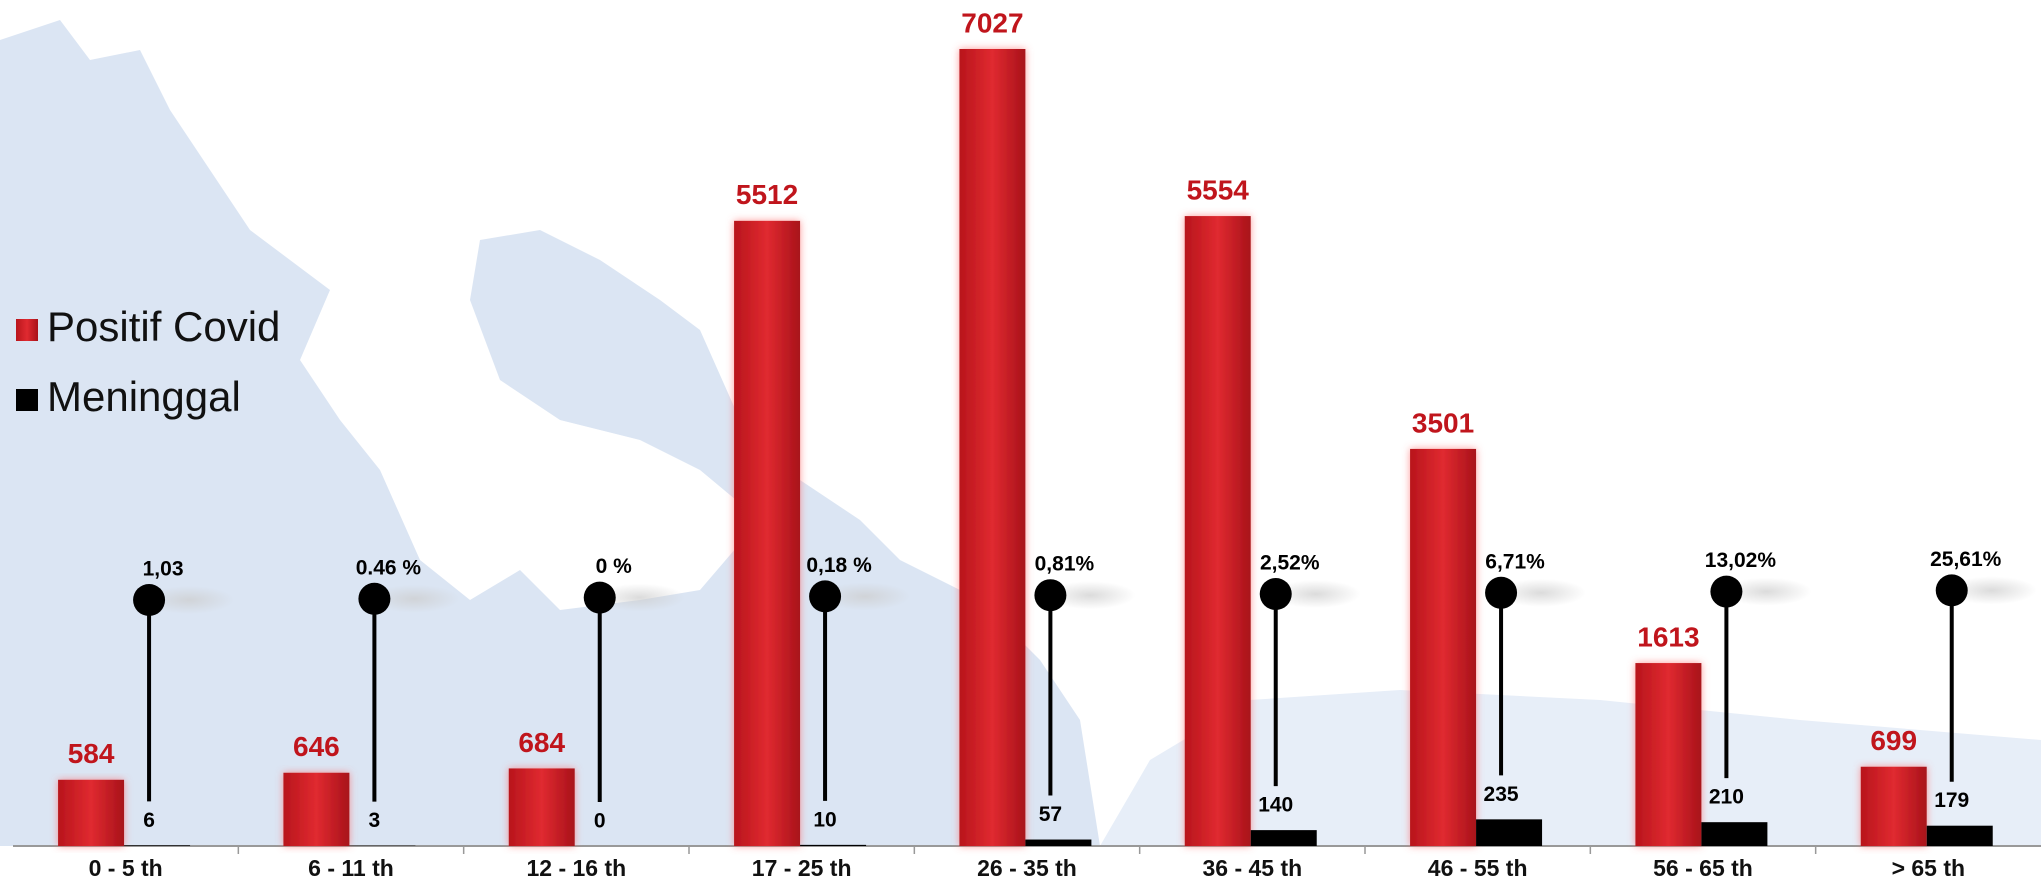  What do you see at coordinates (1065, 564) in the screenshot?
I see `annotation: 0,81%` at bounding box center [1065, 564].